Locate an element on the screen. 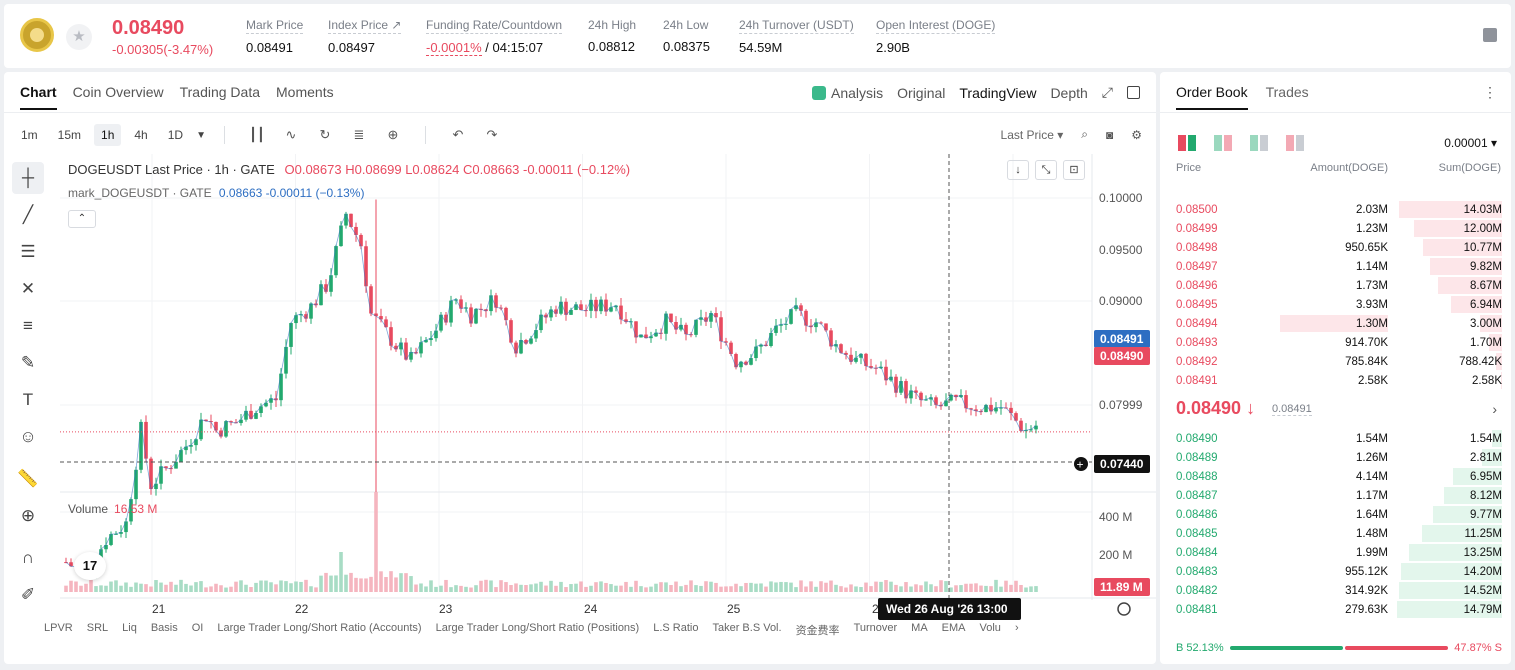 This screenshot has width=1515, height=670. crosshair-icon: ┼ is located at coordinates (28, 178).